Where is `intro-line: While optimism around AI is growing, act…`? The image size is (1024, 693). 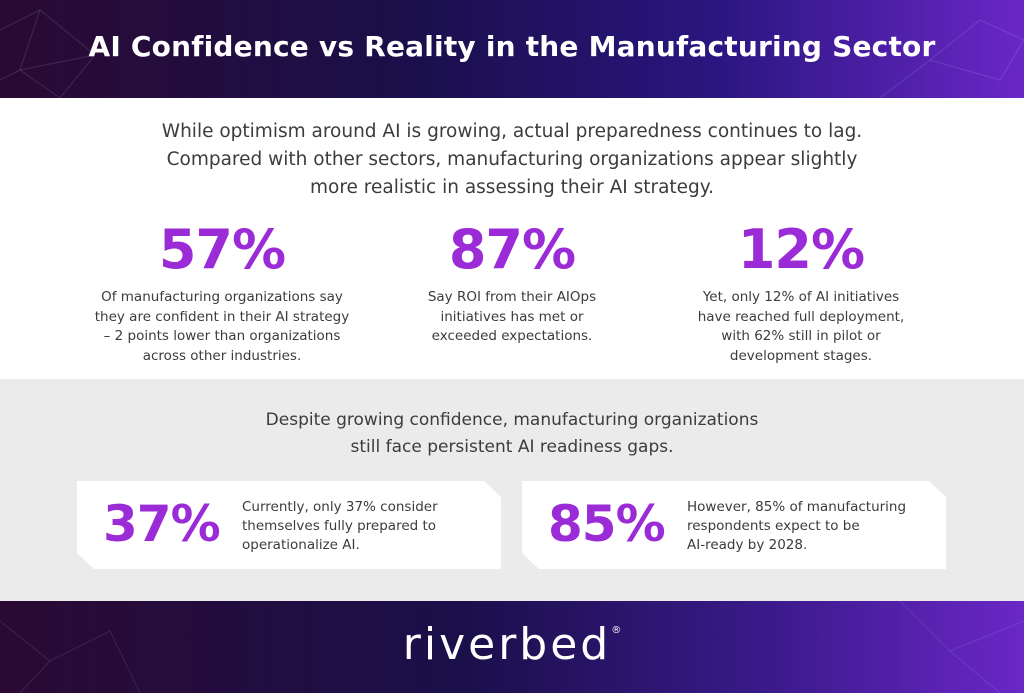
intro-line: While optimism around AI is growing, act… is located at coordinates (512, 131).